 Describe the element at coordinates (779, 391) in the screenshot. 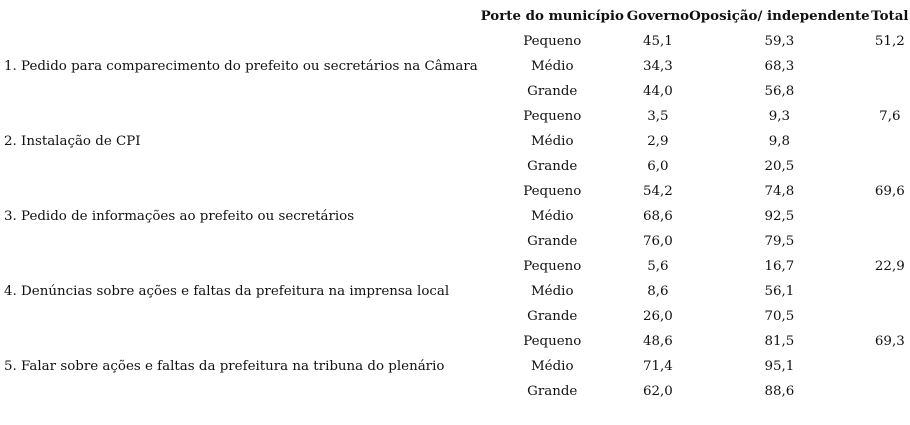

I see `oposicao-cell: 88,6` at that location.